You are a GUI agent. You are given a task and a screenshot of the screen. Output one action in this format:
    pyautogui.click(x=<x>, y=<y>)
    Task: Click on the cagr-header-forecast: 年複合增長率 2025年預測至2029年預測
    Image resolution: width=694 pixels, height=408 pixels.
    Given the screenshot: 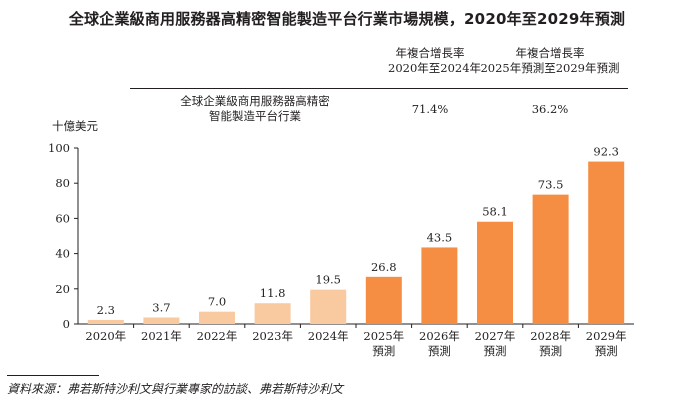 What is the action you would take?
    pyautogui.click(x=550, y=61)
    